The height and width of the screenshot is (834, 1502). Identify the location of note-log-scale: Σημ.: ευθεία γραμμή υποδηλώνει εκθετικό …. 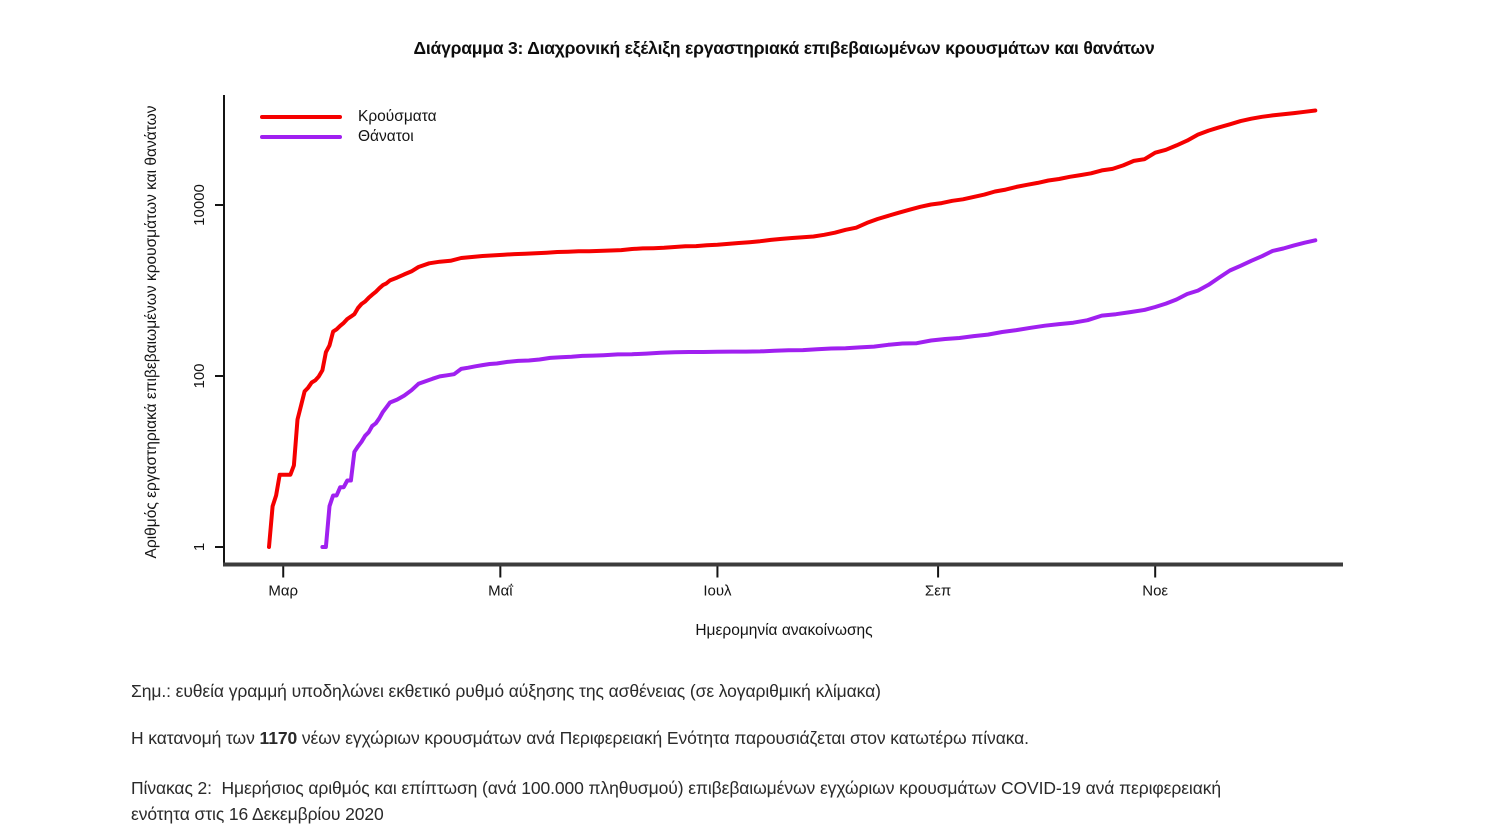
(506, 691).